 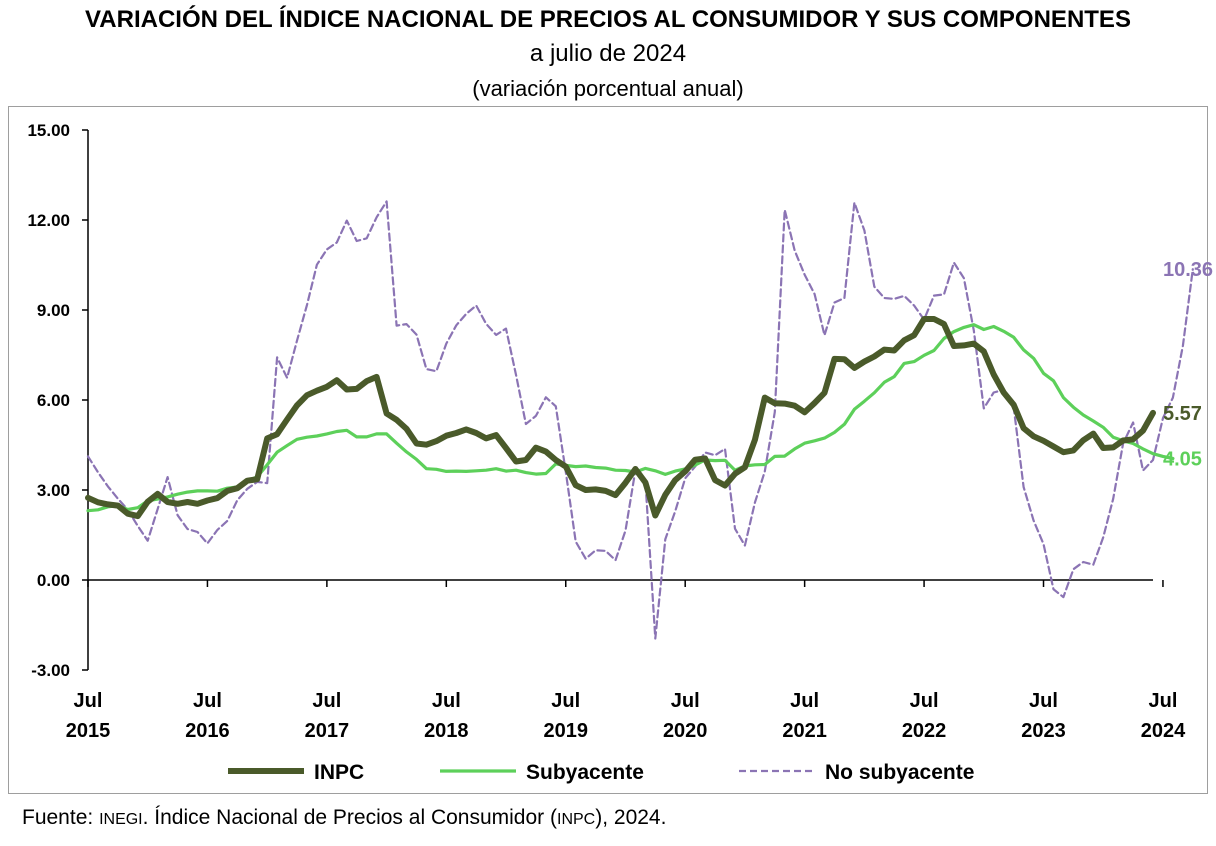 What do you see at coordinates (339, 772) in the screenshot?
I see `legend-label-inpc: INPC` at bounding box center [339, 772].